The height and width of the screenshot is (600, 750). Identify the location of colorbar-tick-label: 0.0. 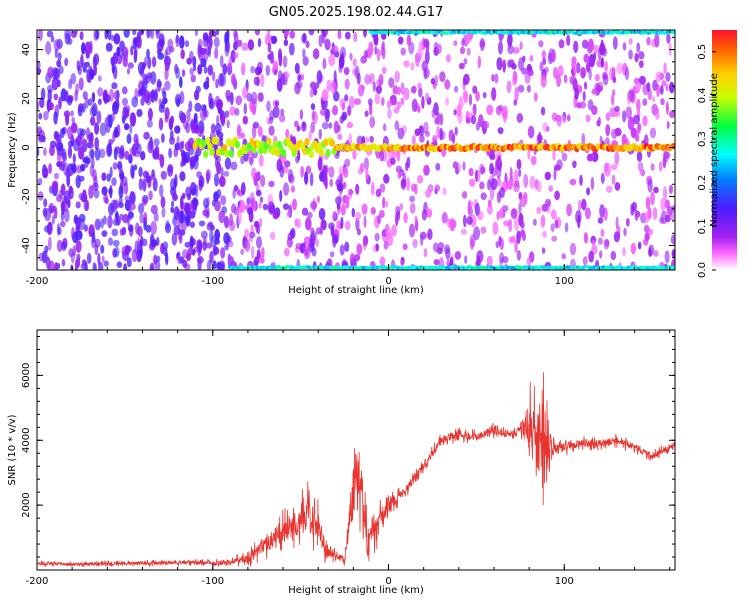
(702, 270).